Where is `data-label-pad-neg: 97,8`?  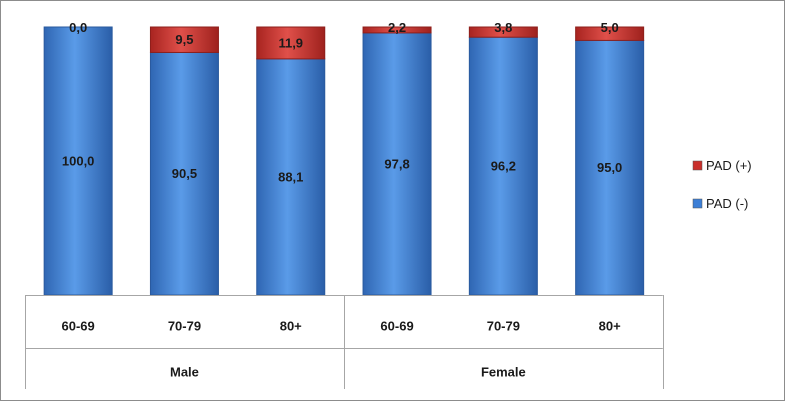
data-label-pad-neg: 97,8 is located at coordinates (396, 163).